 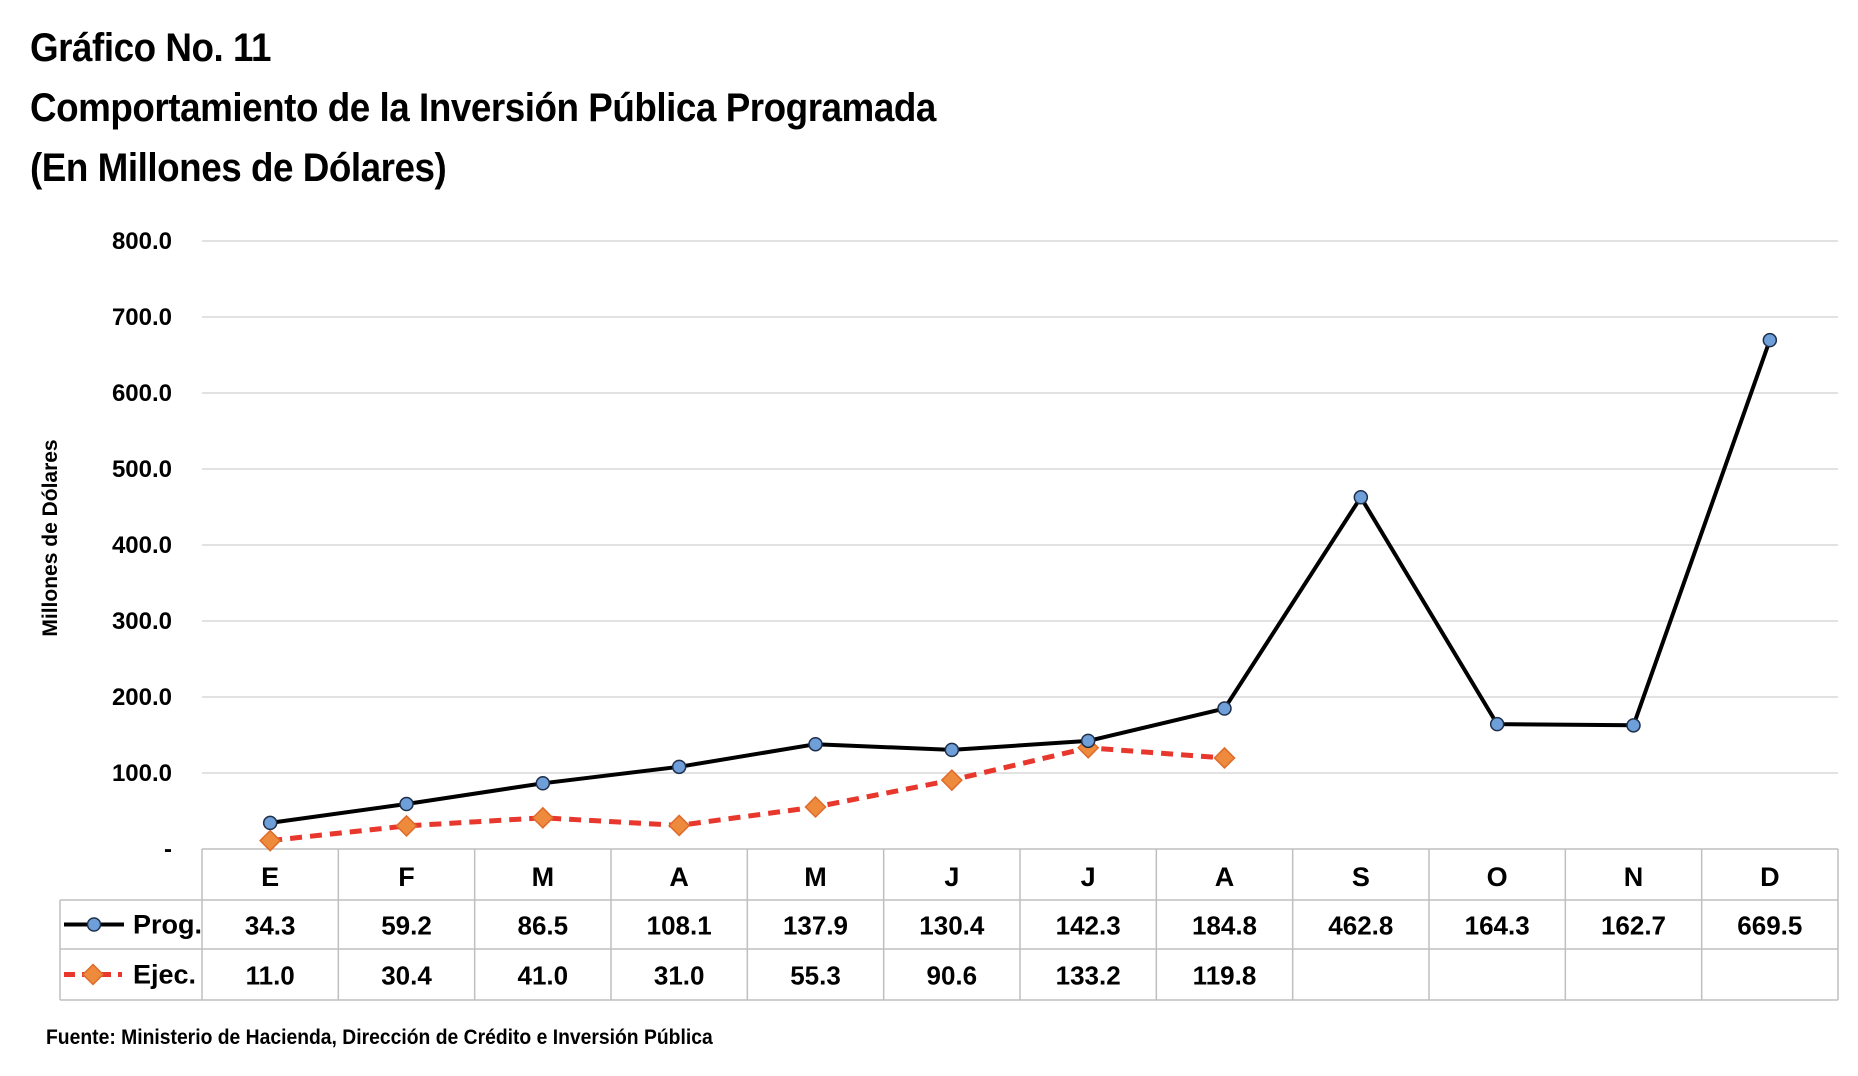 I want to click on y-tick-label: 400.0, so click(x=142, y=545).